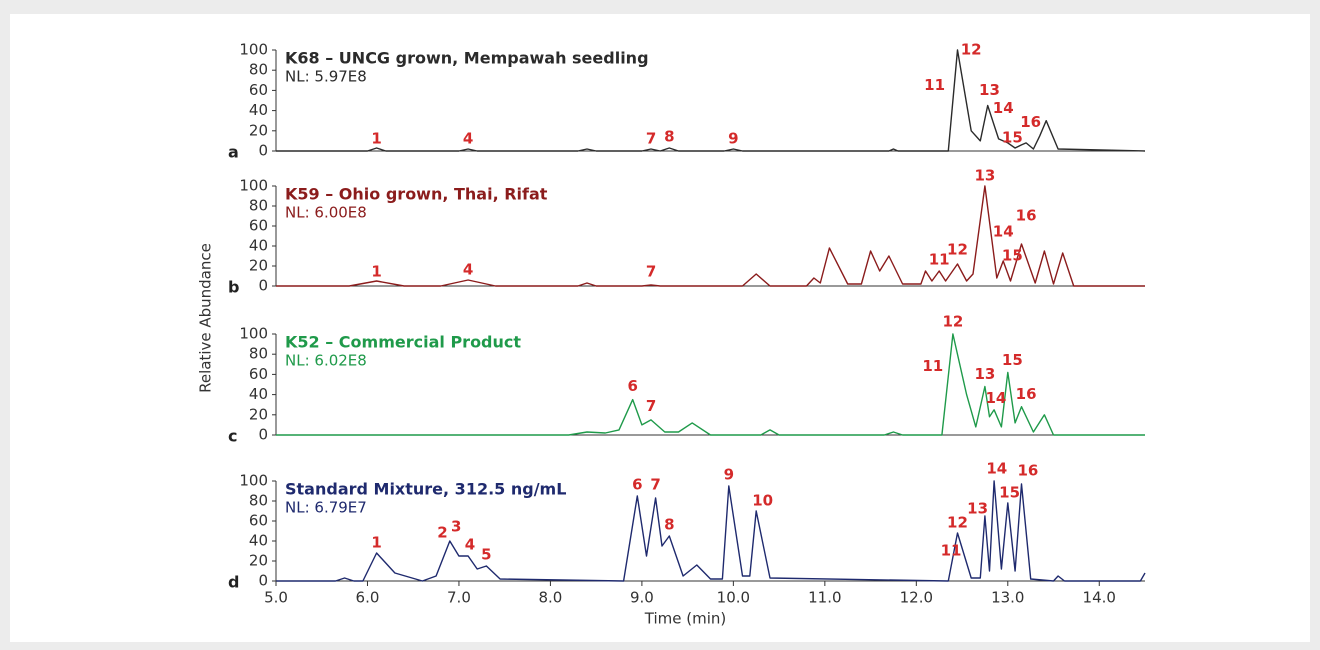  Describe the element at coordinates (326, 361) in the screenshot. I see `panel-subtitle: NL: 6.02E8` at that location.